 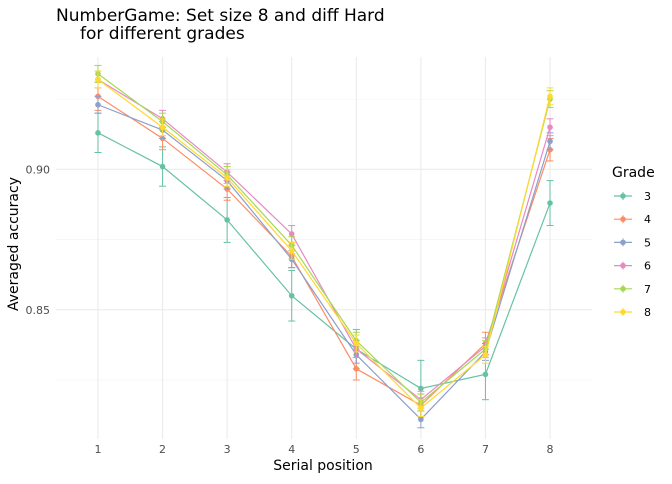 I want to click on y-tick-label: 0.85, so click(x=38, y=310).